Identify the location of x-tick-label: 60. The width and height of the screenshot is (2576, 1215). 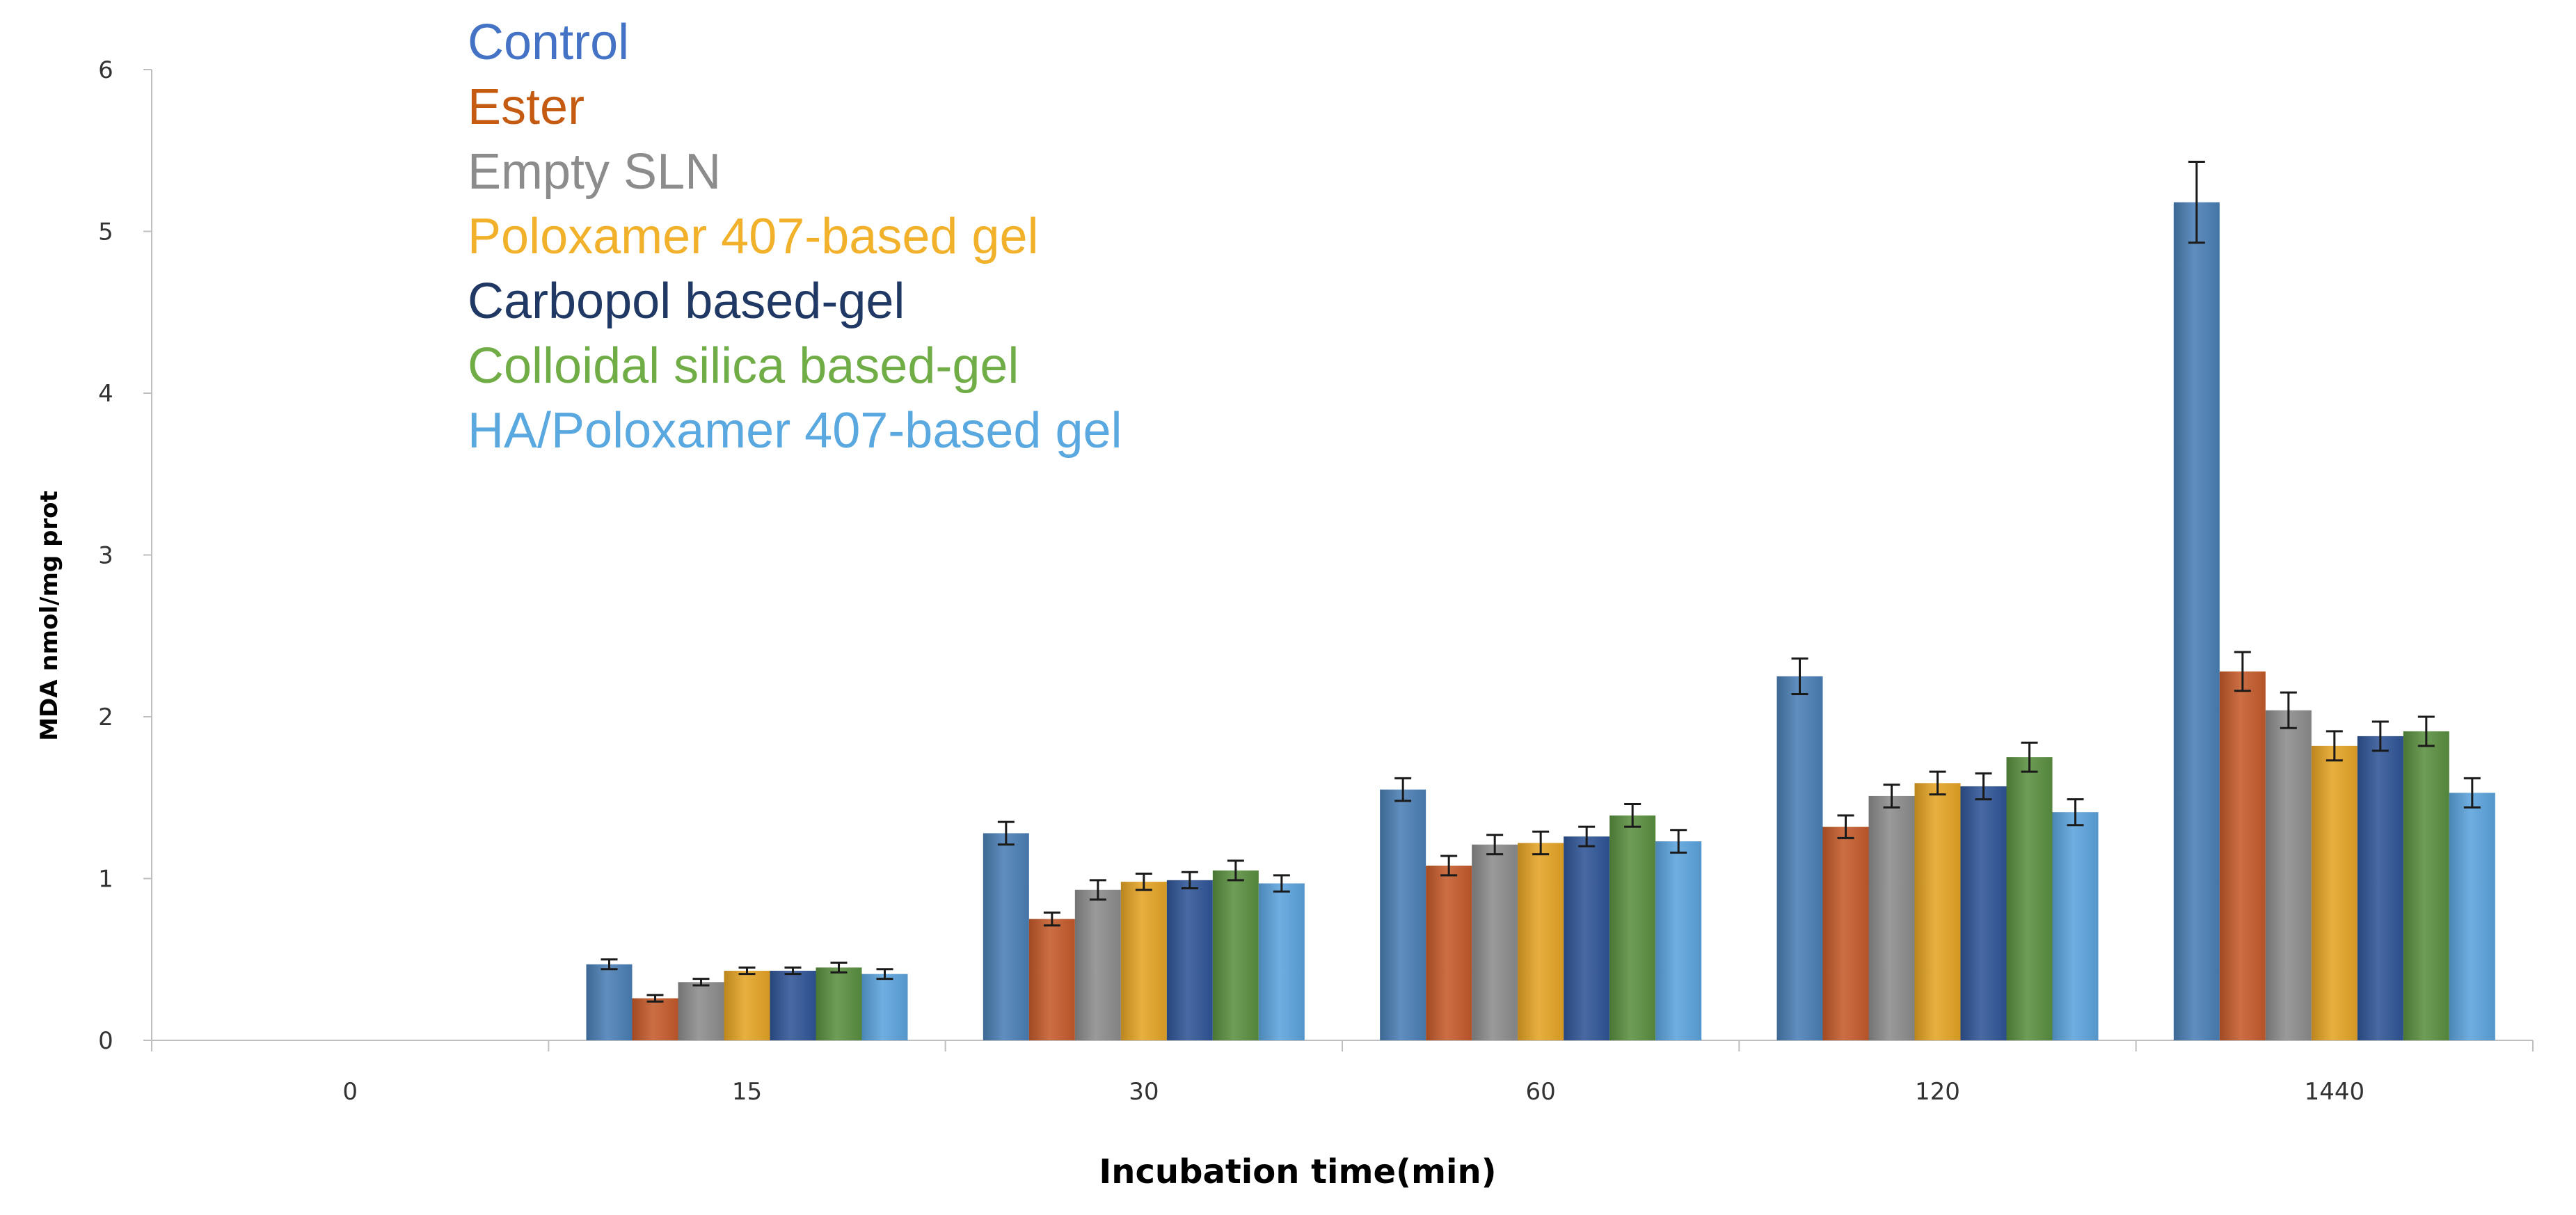
(1541, 1092).